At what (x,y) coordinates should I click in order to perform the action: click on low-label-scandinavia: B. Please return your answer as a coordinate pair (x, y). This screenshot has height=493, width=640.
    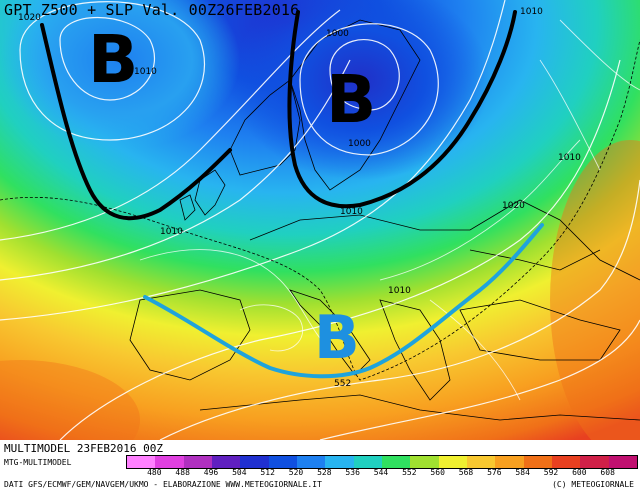
    Looking at the image, I should click on (351, 99).